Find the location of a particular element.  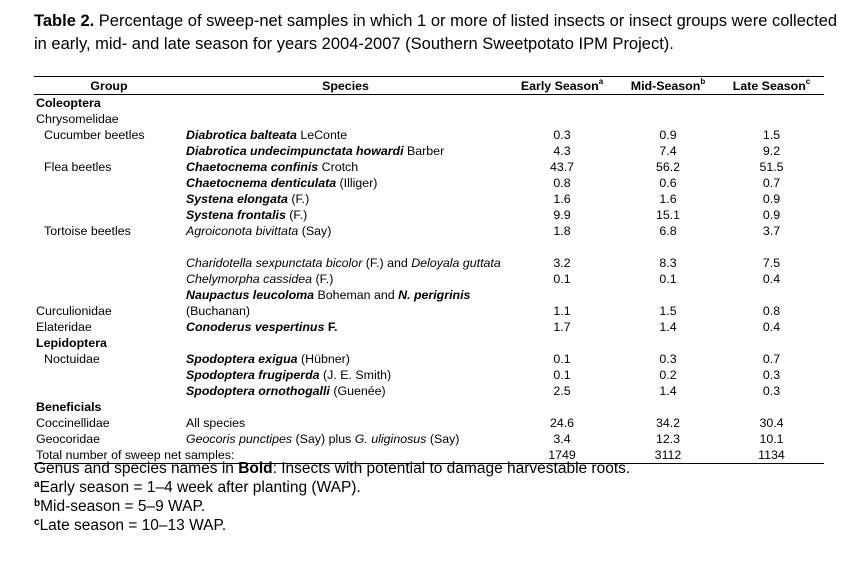

species-text: Charidotella sexpunctata bicolor is located at coordinates (274, 263).